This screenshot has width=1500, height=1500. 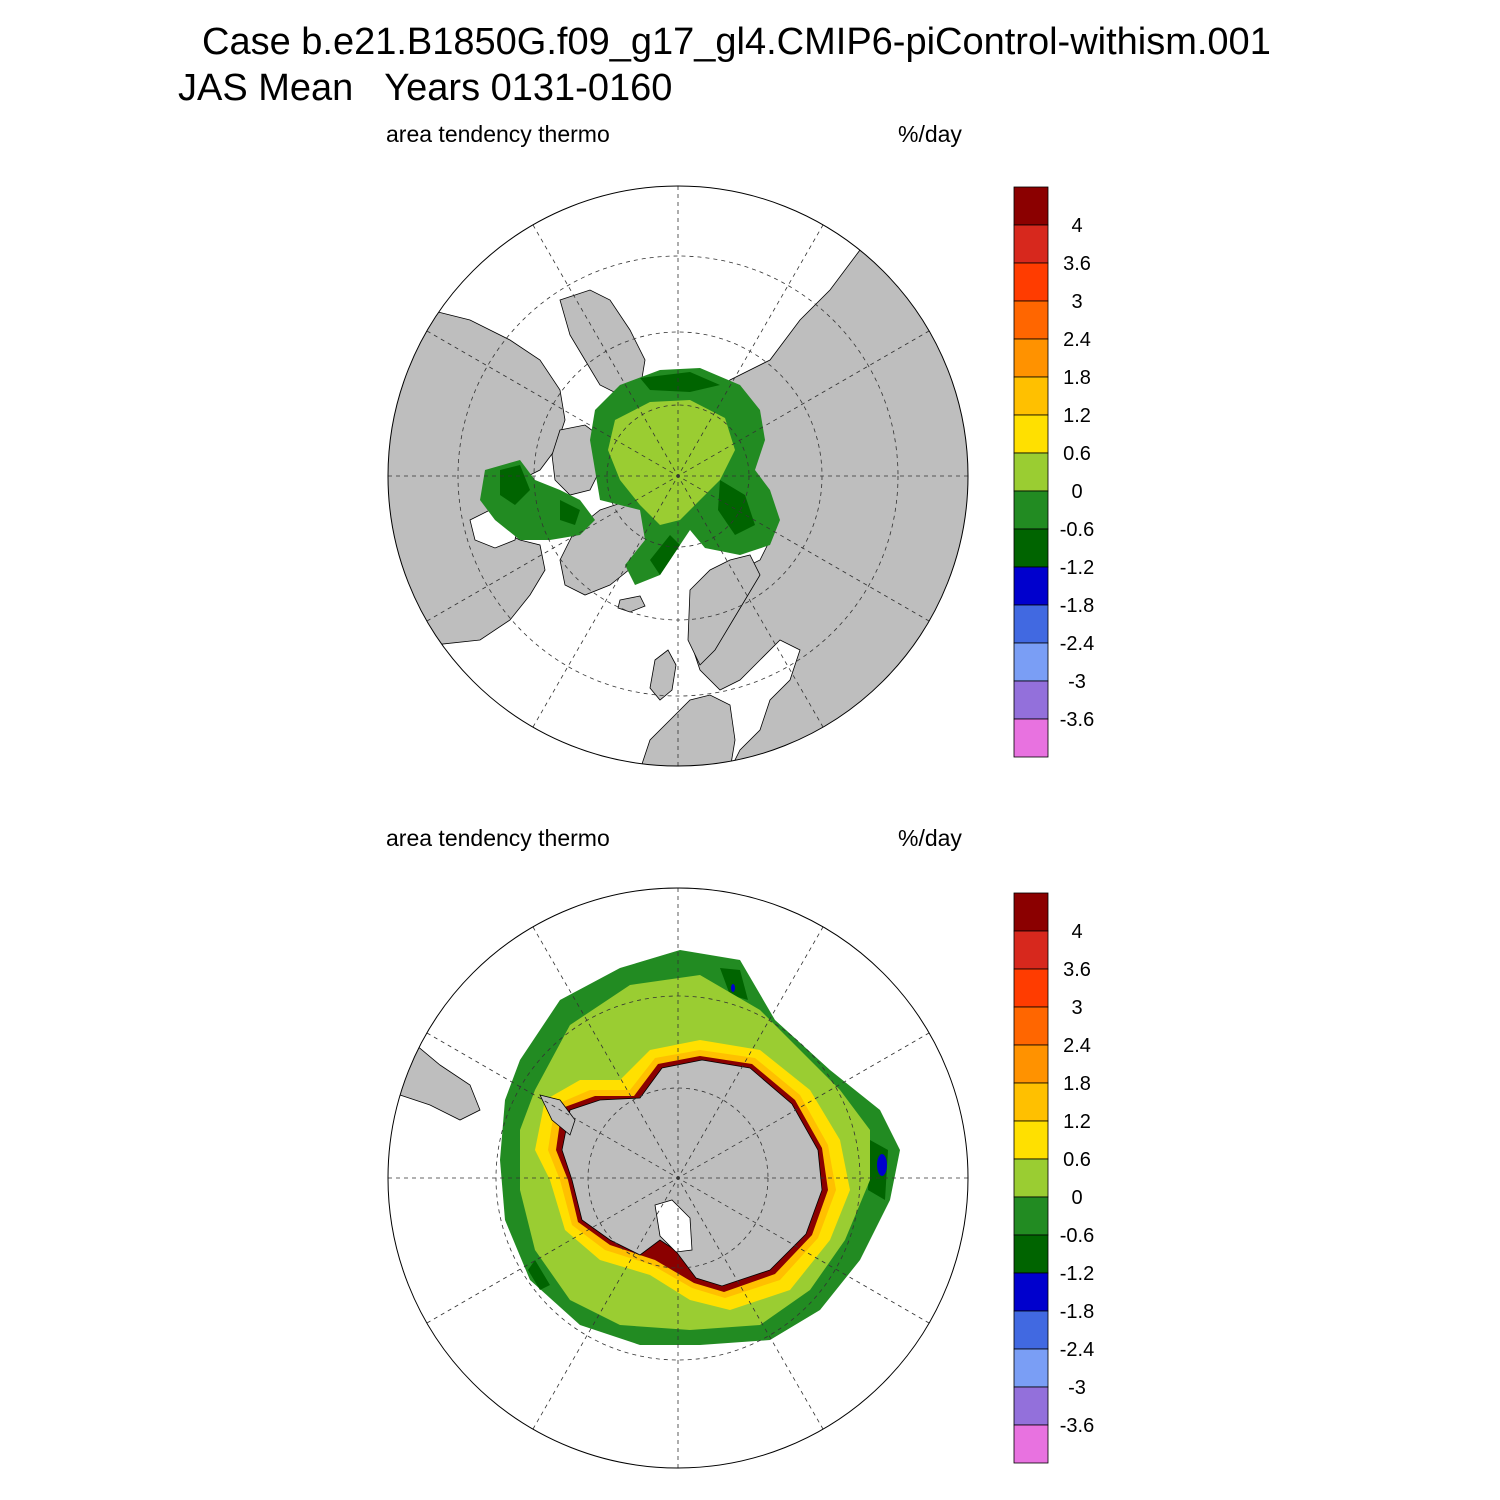 What do you see at coordinates (425, 88) in the screenshot?
I see `figure-title-period: JAS Mean Years 0131-0160` at bounding box center [425, 88].